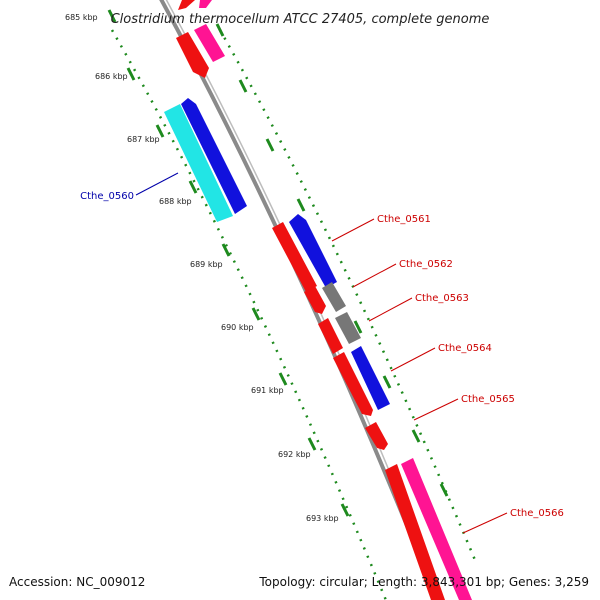 The height and width of the screenshot is (600, 600). What do you see at coordinates (192, 55) in the screenshot?
I see `gene-block-red-top` at bounding box center [192, 55].